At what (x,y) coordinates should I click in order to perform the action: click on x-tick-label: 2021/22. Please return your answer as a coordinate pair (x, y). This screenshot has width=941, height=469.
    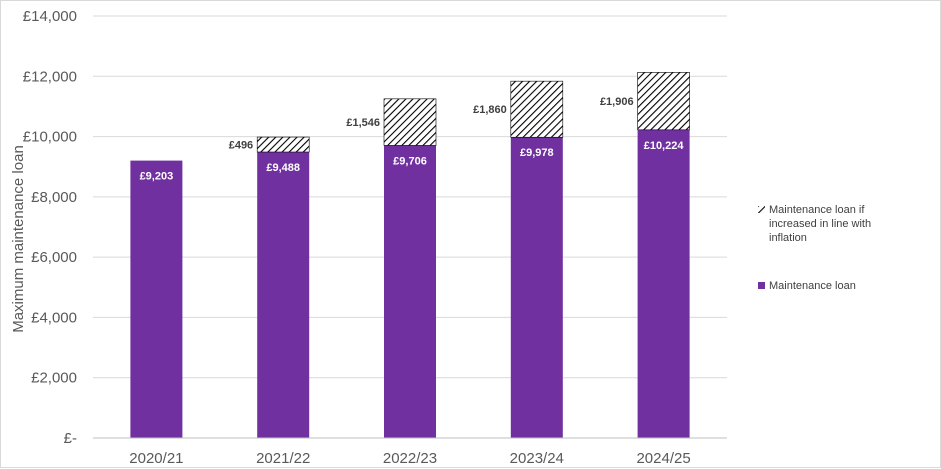
    Looking at the image, I should click on (283, 458).